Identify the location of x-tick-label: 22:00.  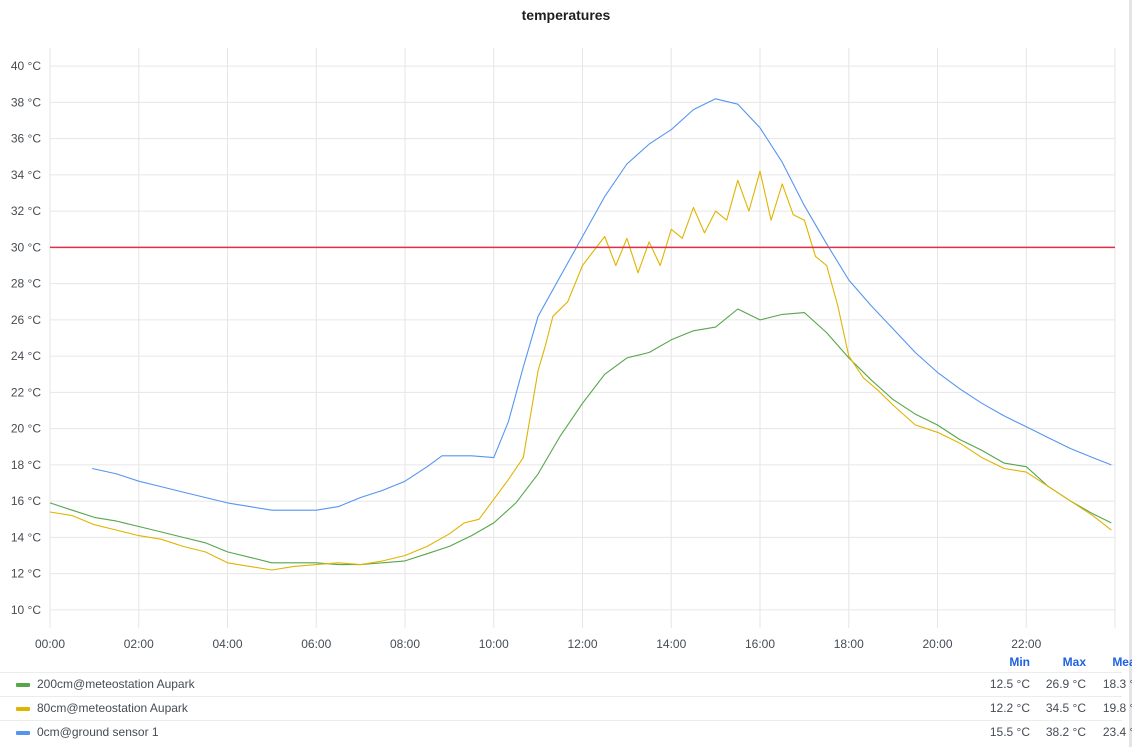
(1026, 644).